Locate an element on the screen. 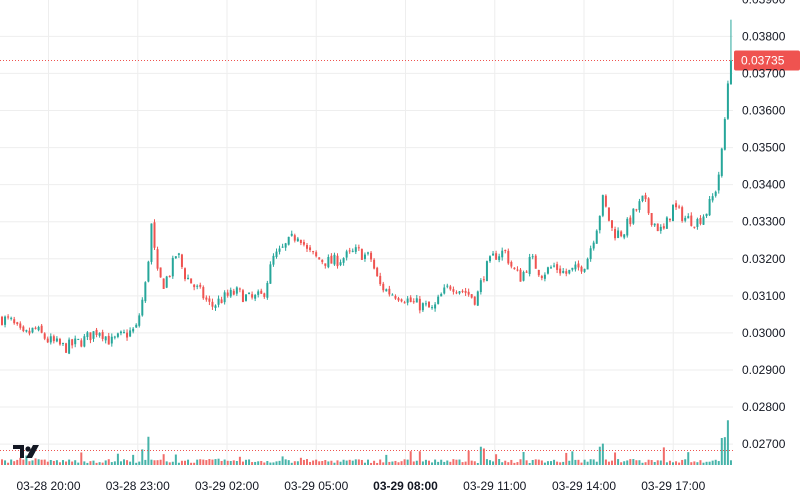  x-tick-label: 03-28 23:00 is located at coordinates (138, 486).